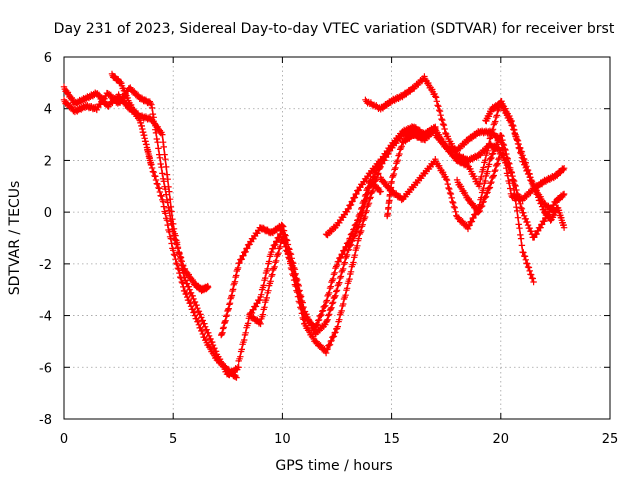  Describe the element at coordinates (45, 265) in the screenshot. I see `y-tick-label: -2` at that location.